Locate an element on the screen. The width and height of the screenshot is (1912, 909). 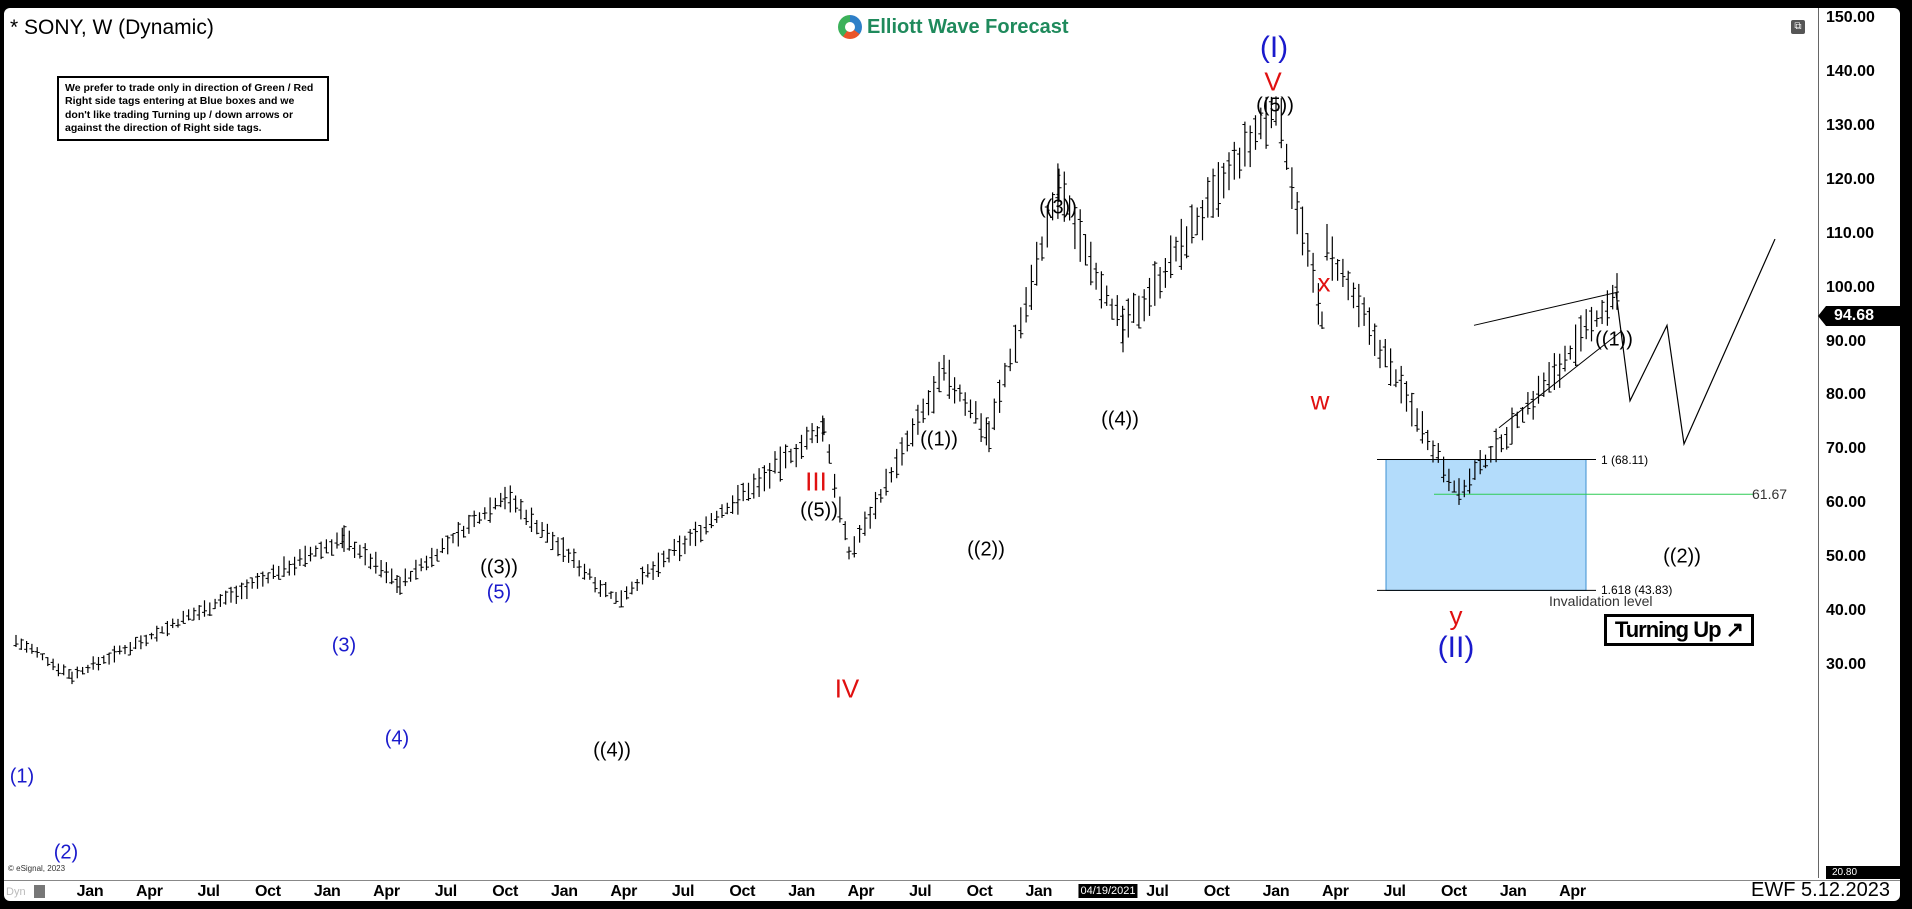
wave-label: (3) is located at coordinates (344, 645).